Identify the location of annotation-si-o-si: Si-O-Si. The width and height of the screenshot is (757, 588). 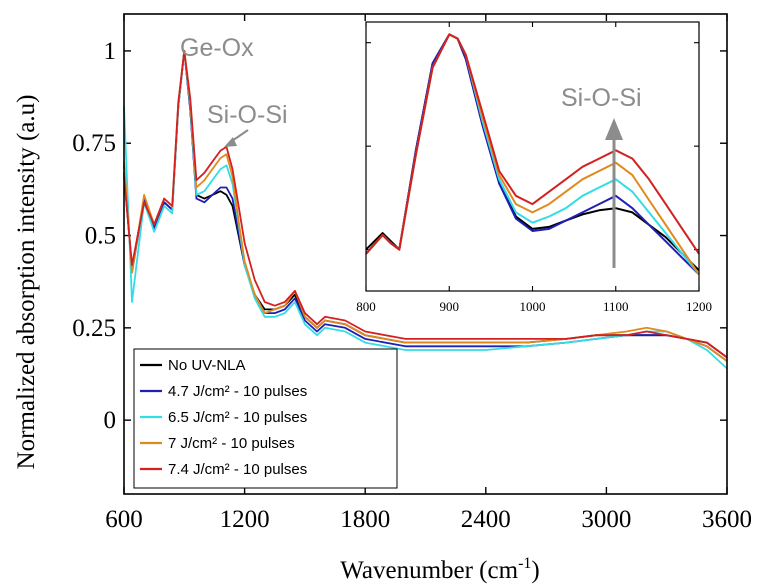
(247, 115).